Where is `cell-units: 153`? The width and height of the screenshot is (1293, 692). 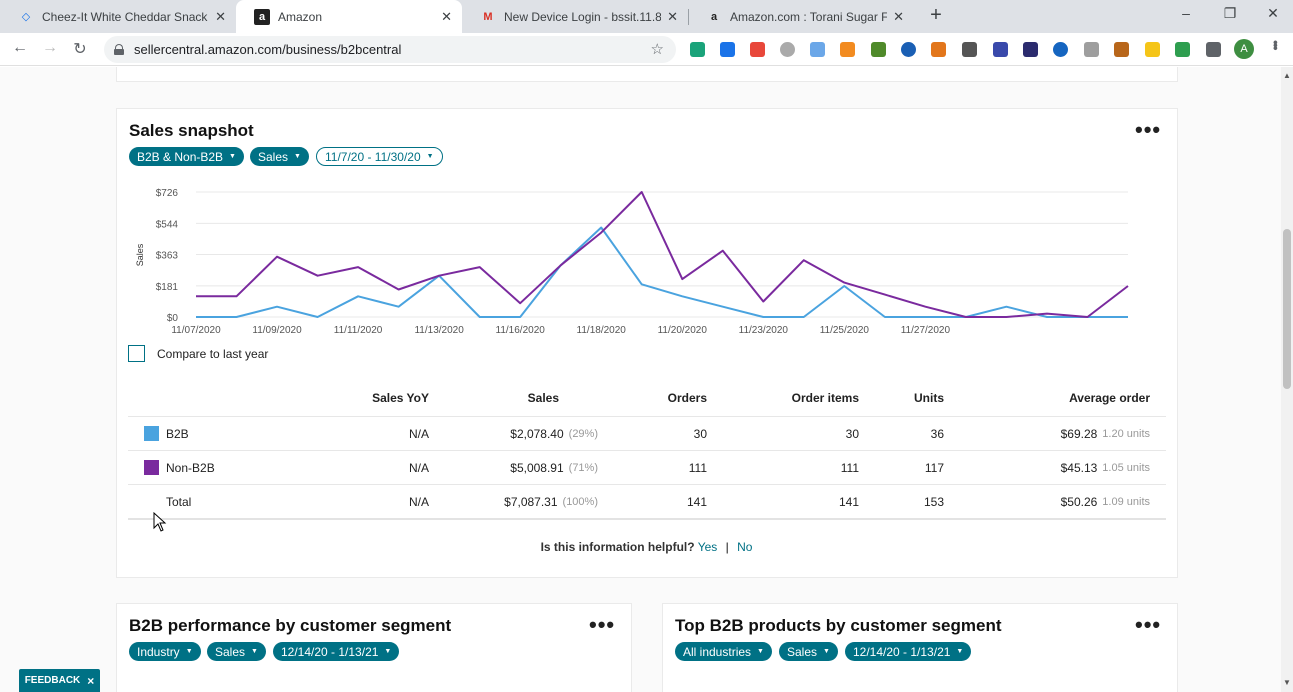 cell-units: 153 is located at coordinates (933, 501).